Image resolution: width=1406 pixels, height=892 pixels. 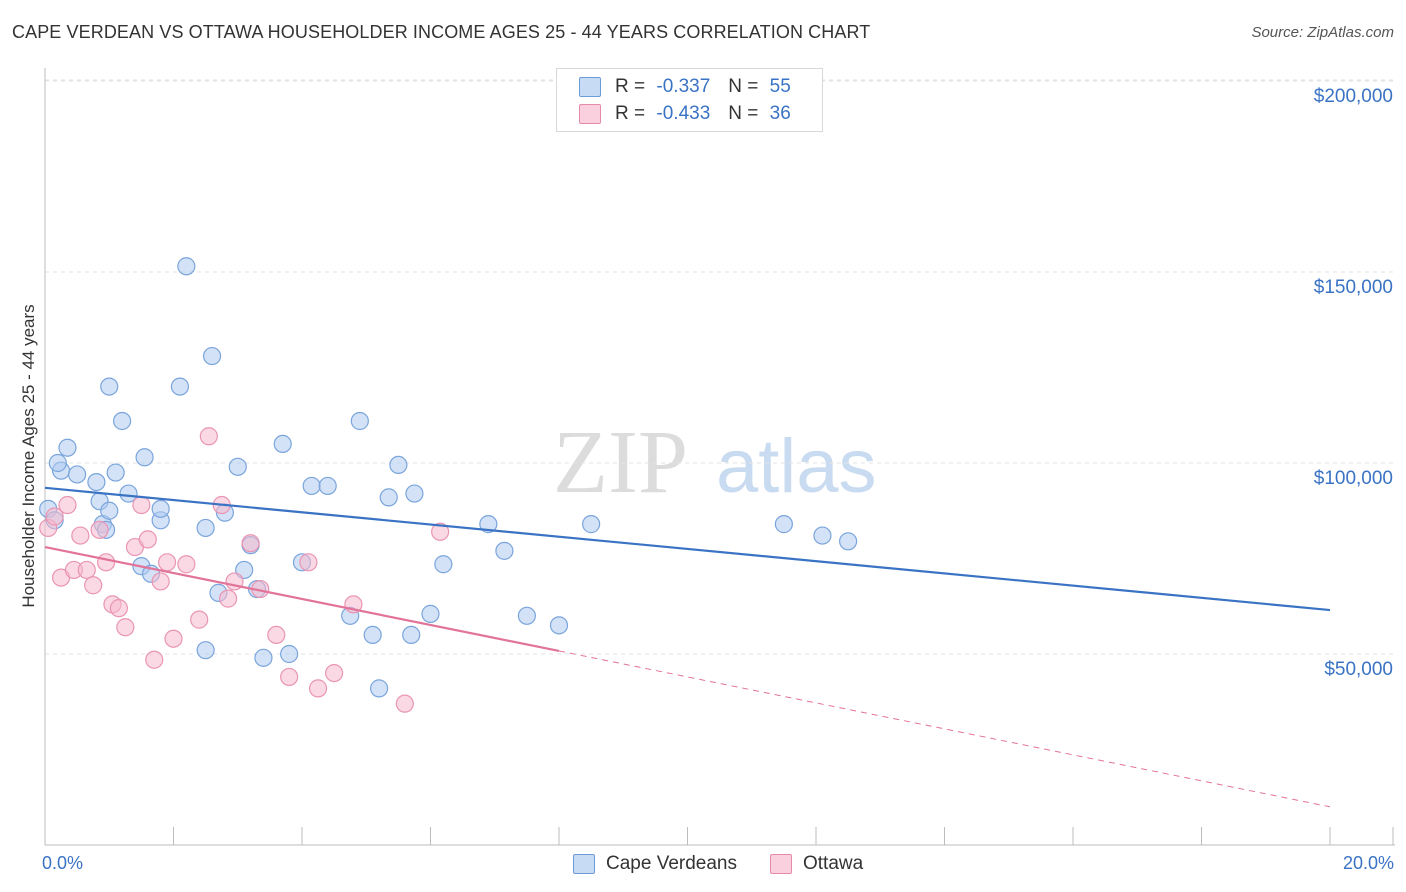 I want to click on legend-n-value: 36, so click(x=780, y=113).